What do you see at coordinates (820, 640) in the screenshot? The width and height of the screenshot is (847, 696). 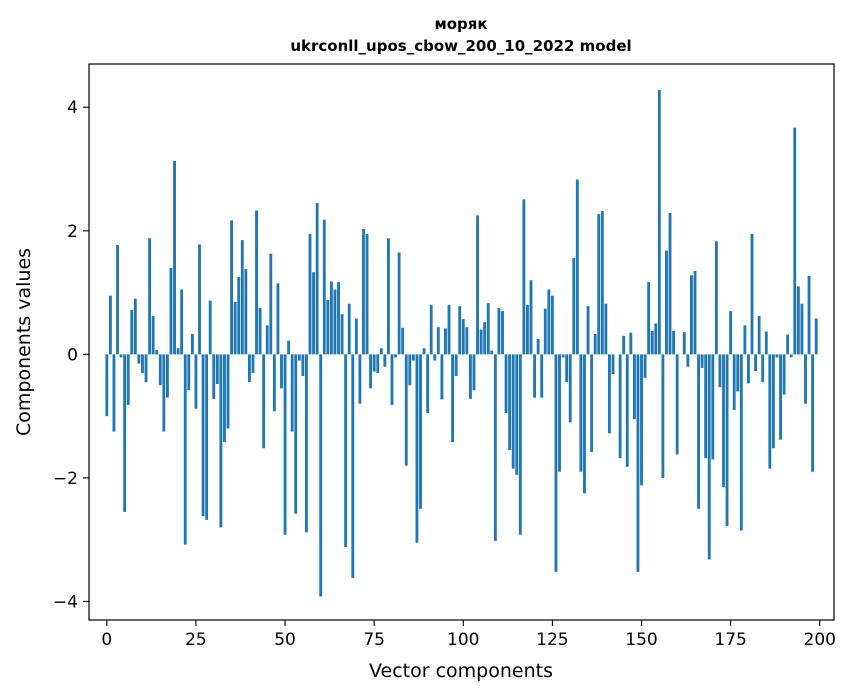 I see `x-tick-label: 200` at bounding box center [820, 640].